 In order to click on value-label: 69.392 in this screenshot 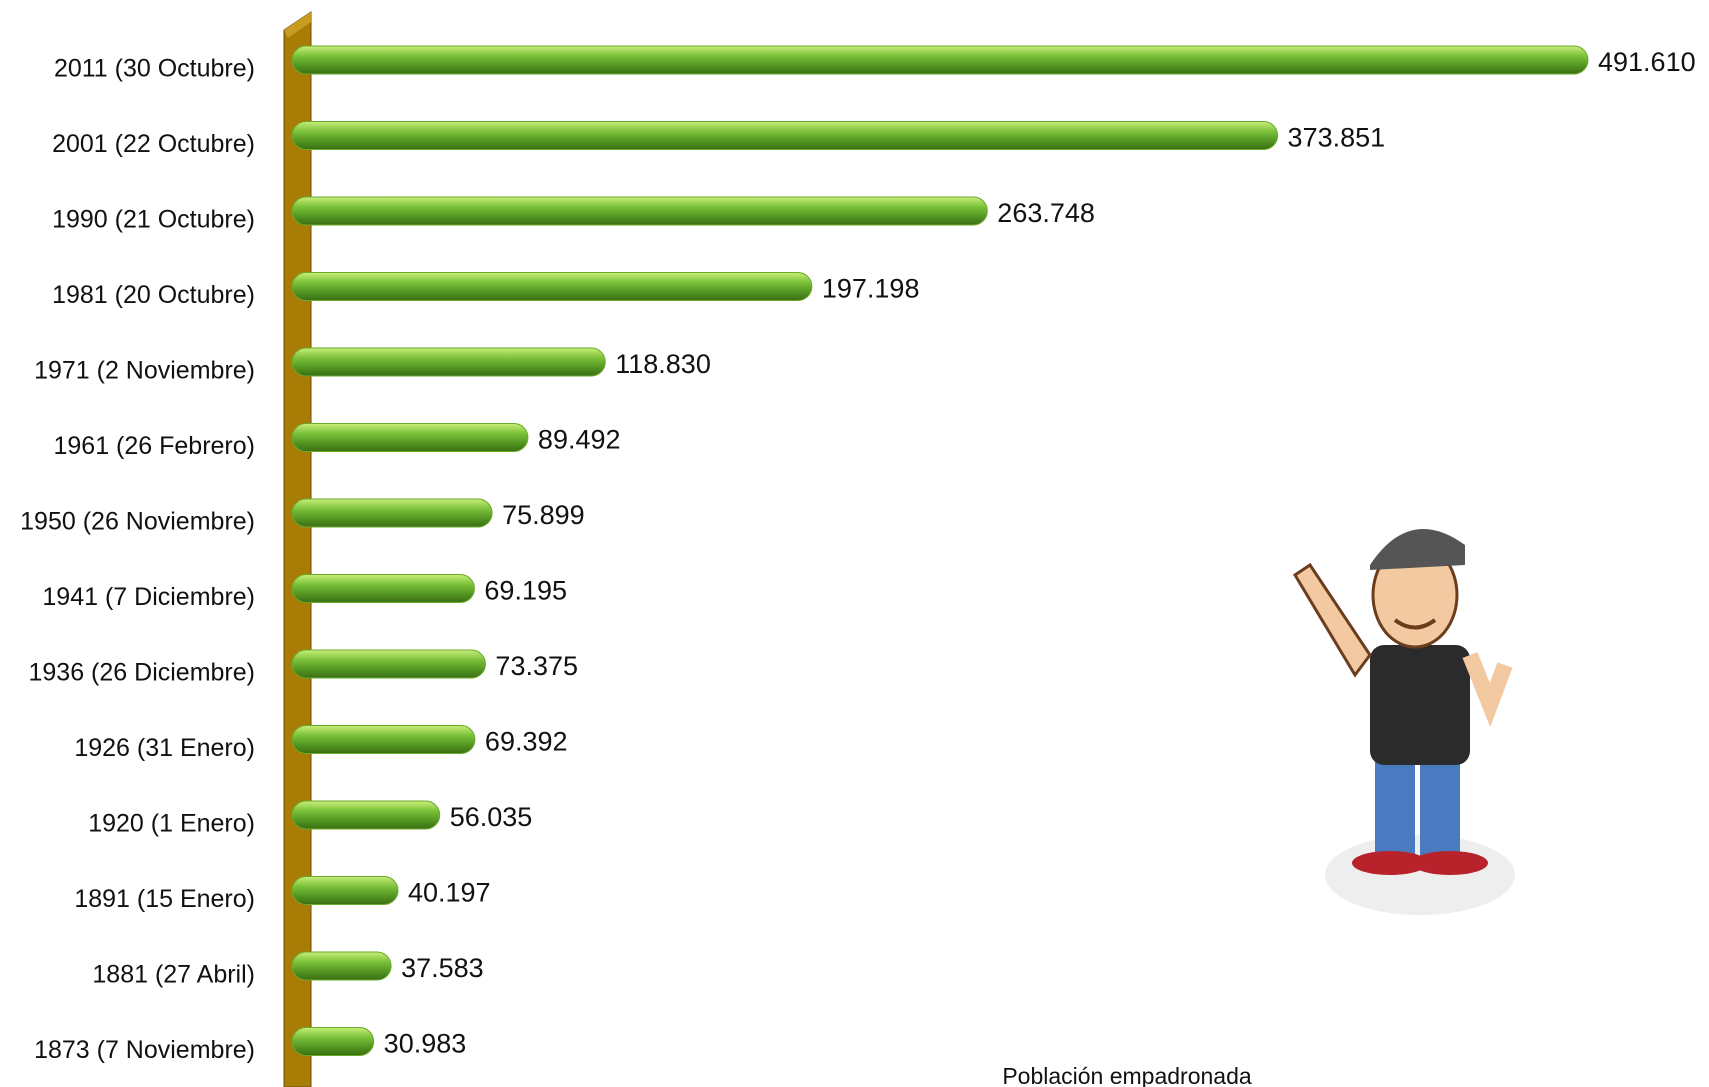, I will do `click(526, 742)`.